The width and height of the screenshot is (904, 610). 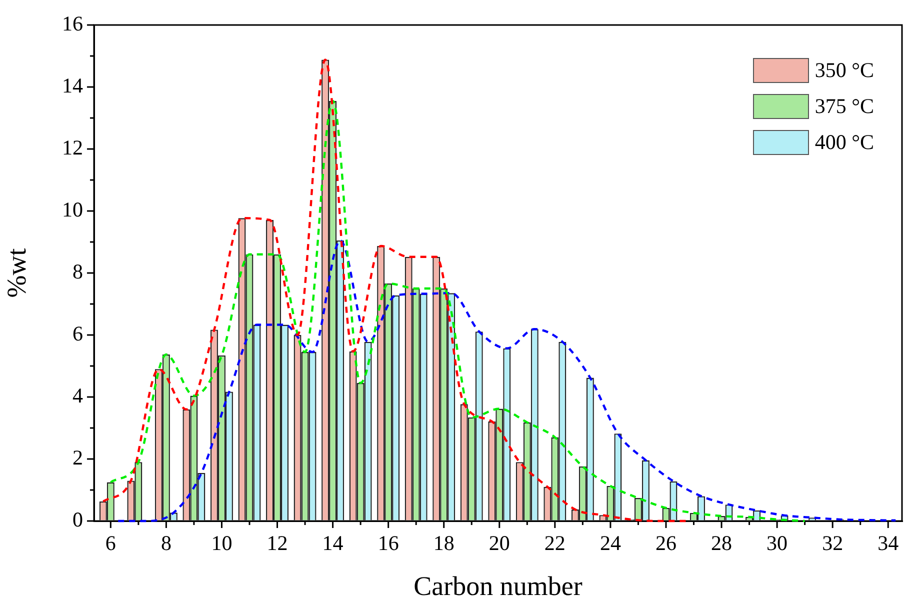 What do you see at coordinates (72, 24) in the screenshot?
I see `y-tick-label: 16` at bounding box center [72, 24].